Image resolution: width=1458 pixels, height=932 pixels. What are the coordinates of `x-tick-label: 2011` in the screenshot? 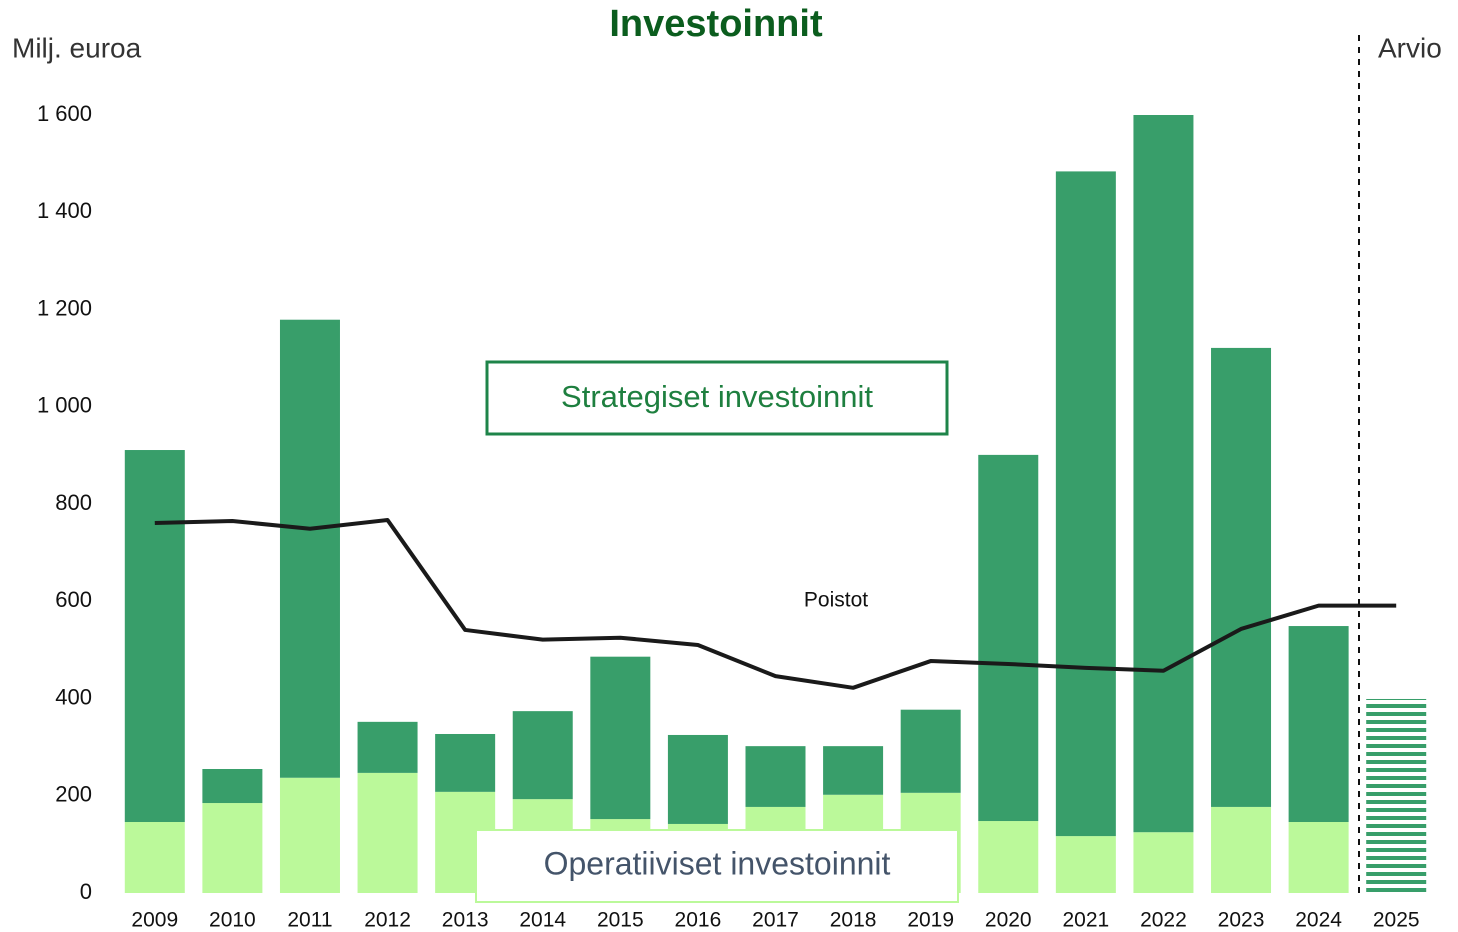 It's located at (309, 920).